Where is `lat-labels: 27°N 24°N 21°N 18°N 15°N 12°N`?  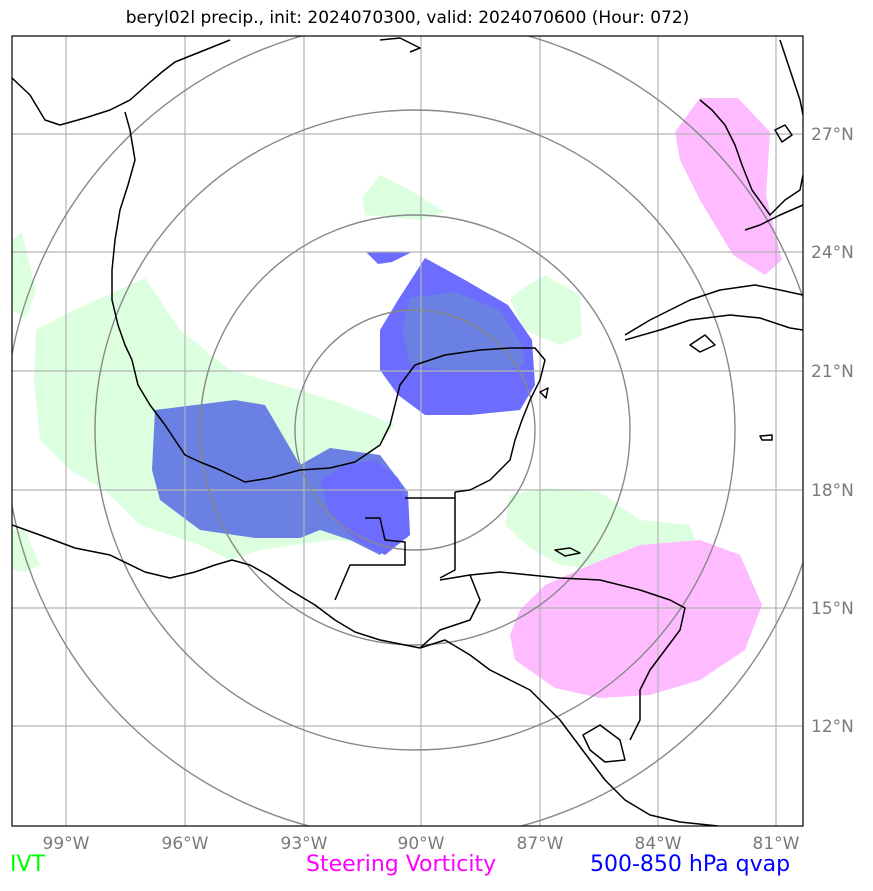
lat-labels: 27°N 24°N 21°N 18°N 15°N 12°N is located at coordinates (832, 431).